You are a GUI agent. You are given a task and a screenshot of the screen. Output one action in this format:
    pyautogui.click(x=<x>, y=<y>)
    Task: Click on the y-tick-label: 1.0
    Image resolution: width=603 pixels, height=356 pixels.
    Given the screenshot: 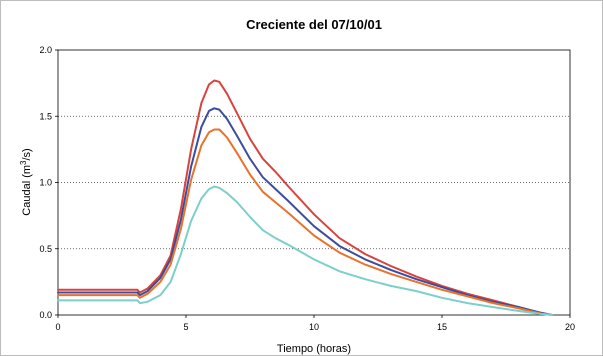 What is the action you would take?
    pyautogui.click(x=45, y=183)
    